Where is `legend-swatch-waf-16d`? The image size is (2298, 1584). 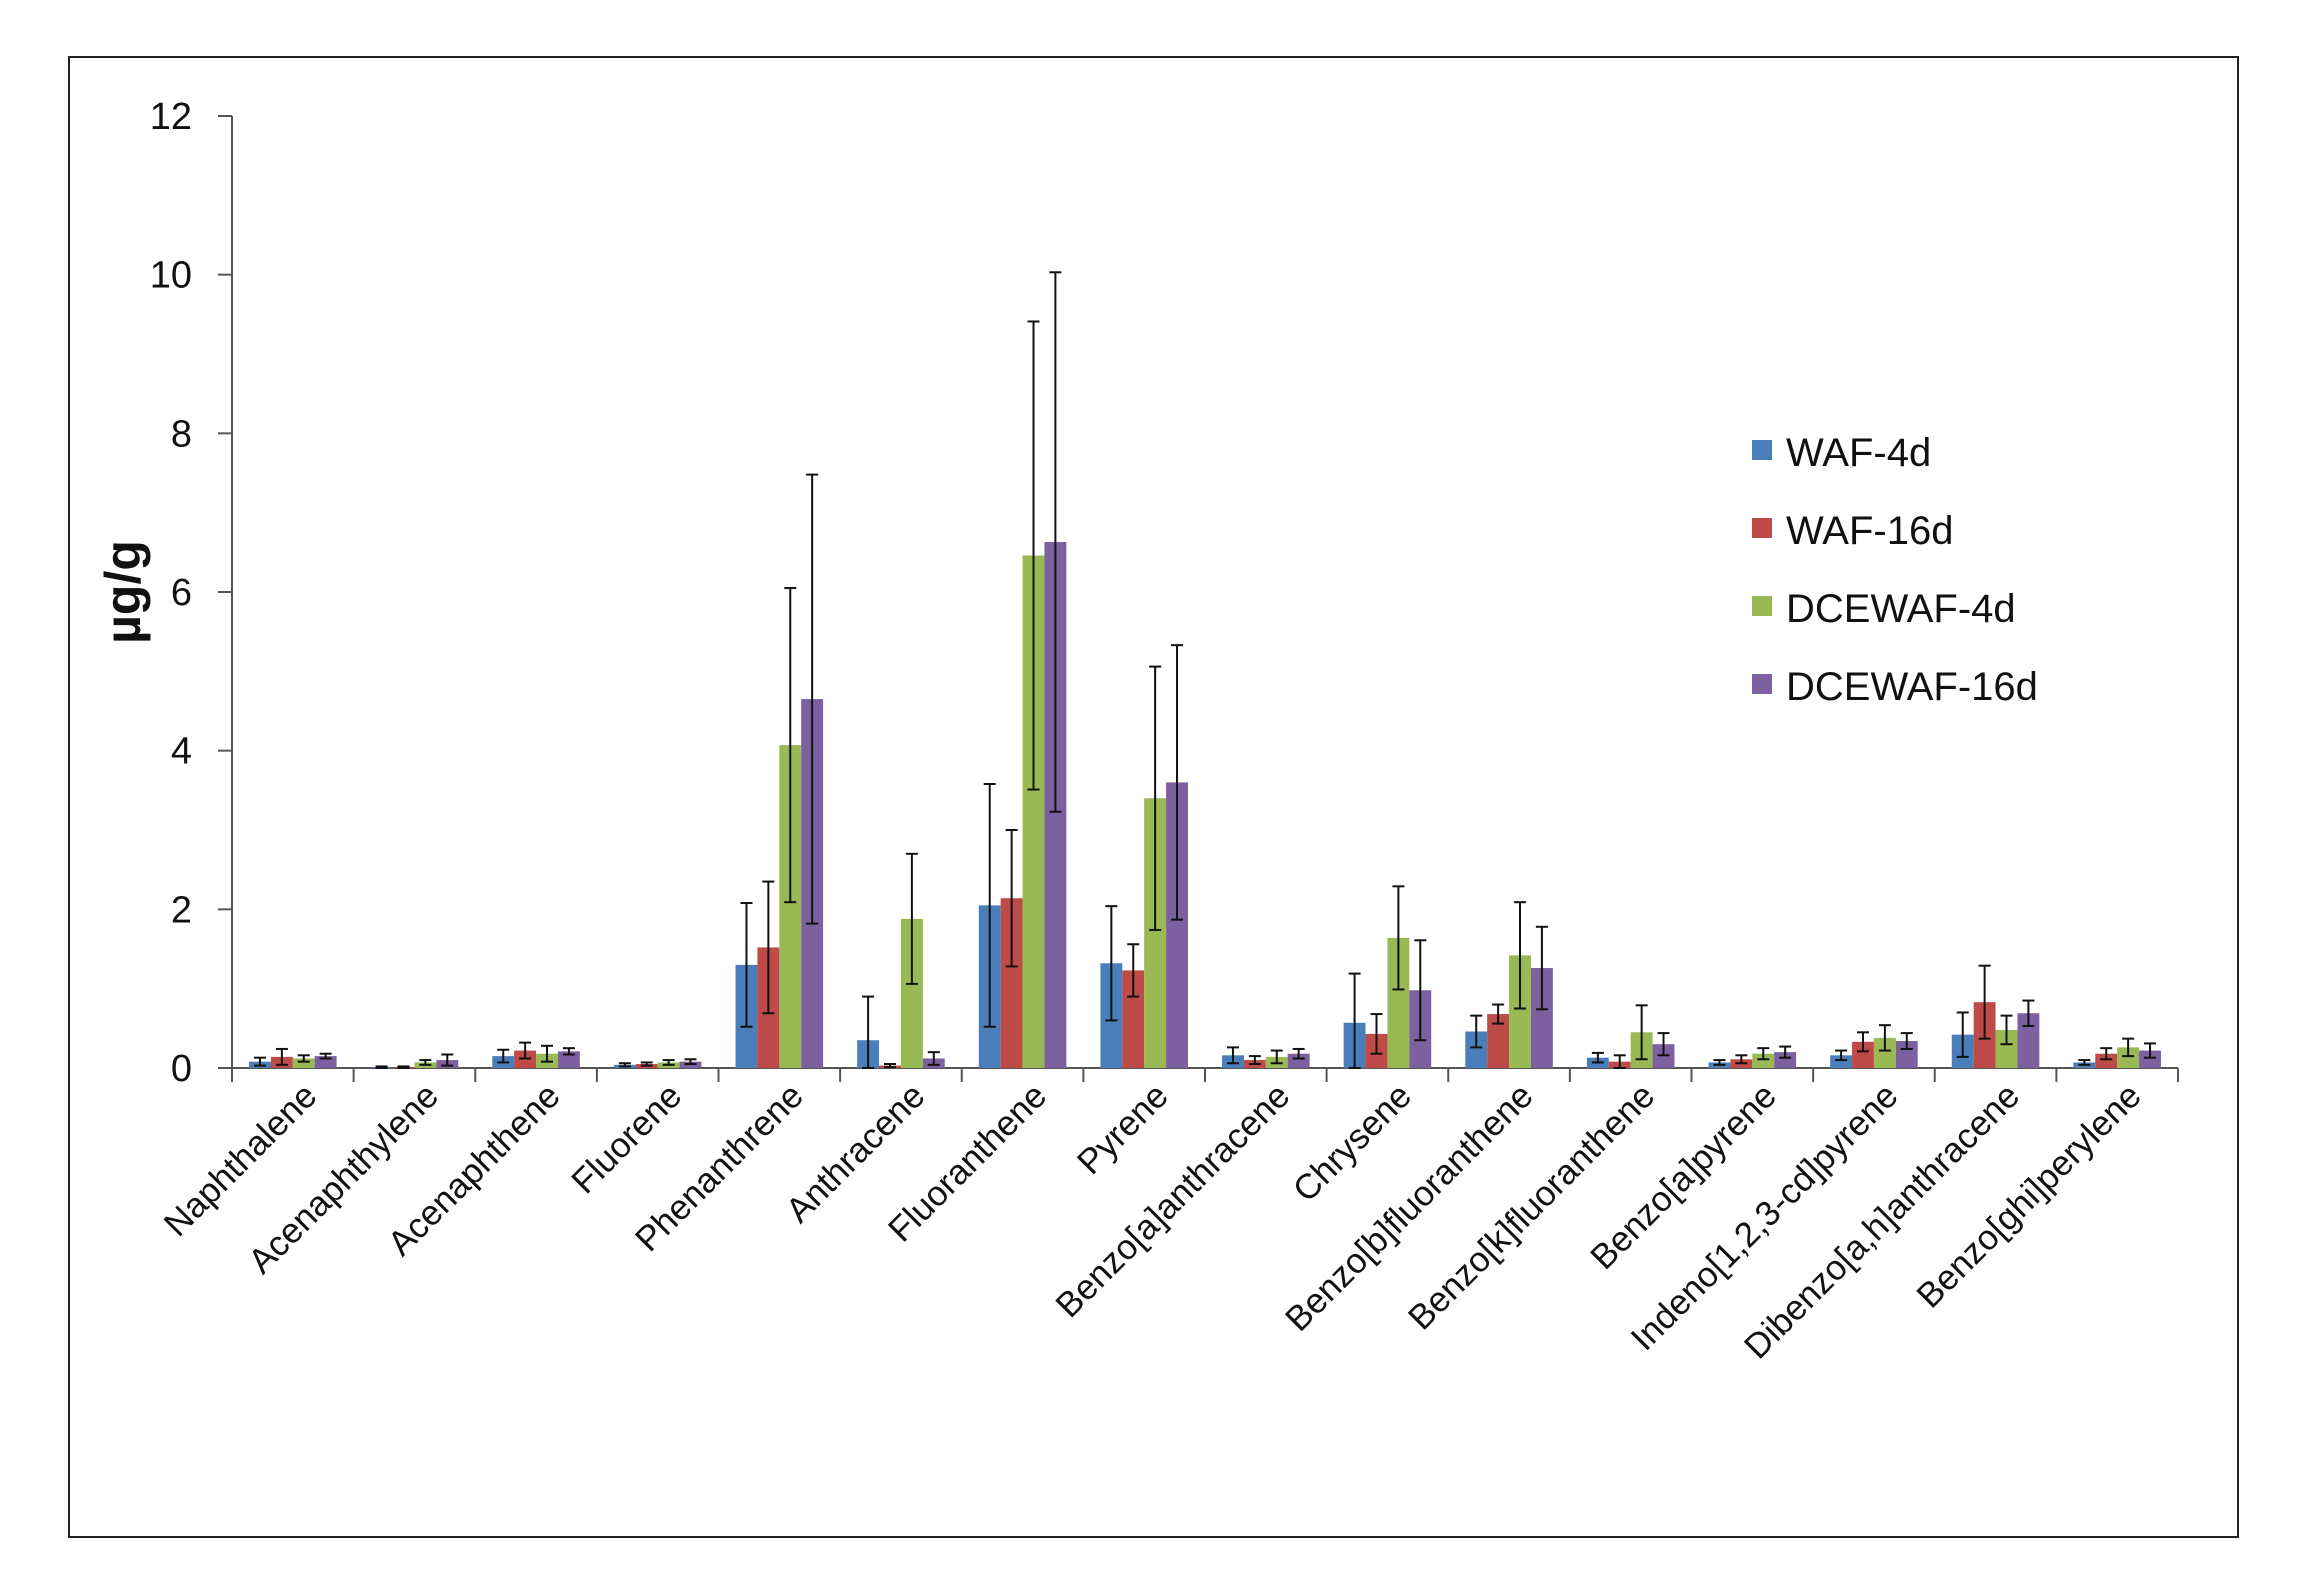
legend-swatch-waf-16d is located at coordinates (1762, 528).